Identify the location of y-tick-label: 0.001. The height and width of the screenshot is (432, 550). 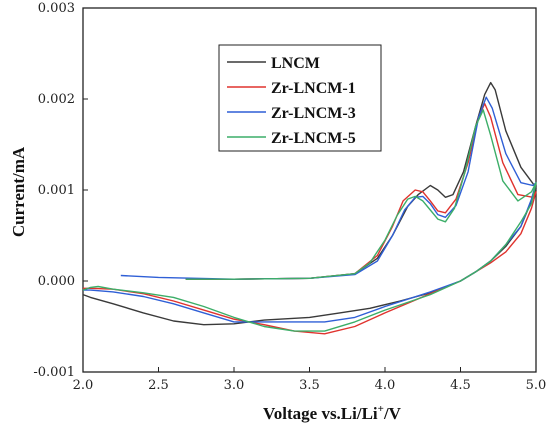
(56, 190).